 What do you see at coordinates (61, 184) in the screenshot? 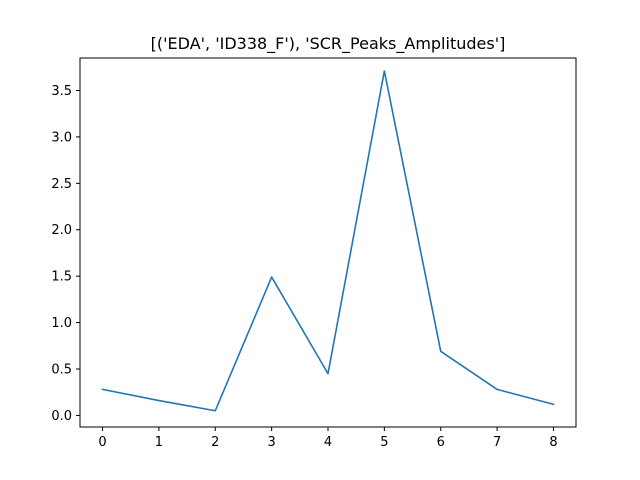
I see `y-tick-label: 2.5` at bounding box center [61, 184].